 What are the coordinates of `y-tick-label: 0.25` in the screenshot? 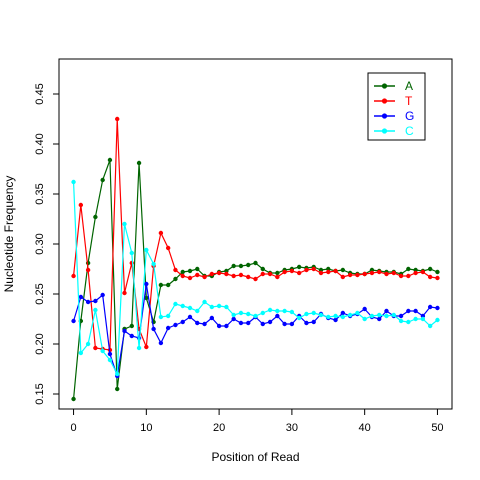 It's located at (40, 293).